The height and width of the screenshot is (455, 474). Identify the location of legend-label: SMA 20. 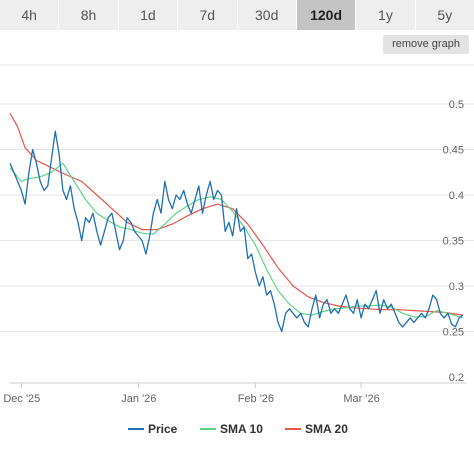
(326, 429).